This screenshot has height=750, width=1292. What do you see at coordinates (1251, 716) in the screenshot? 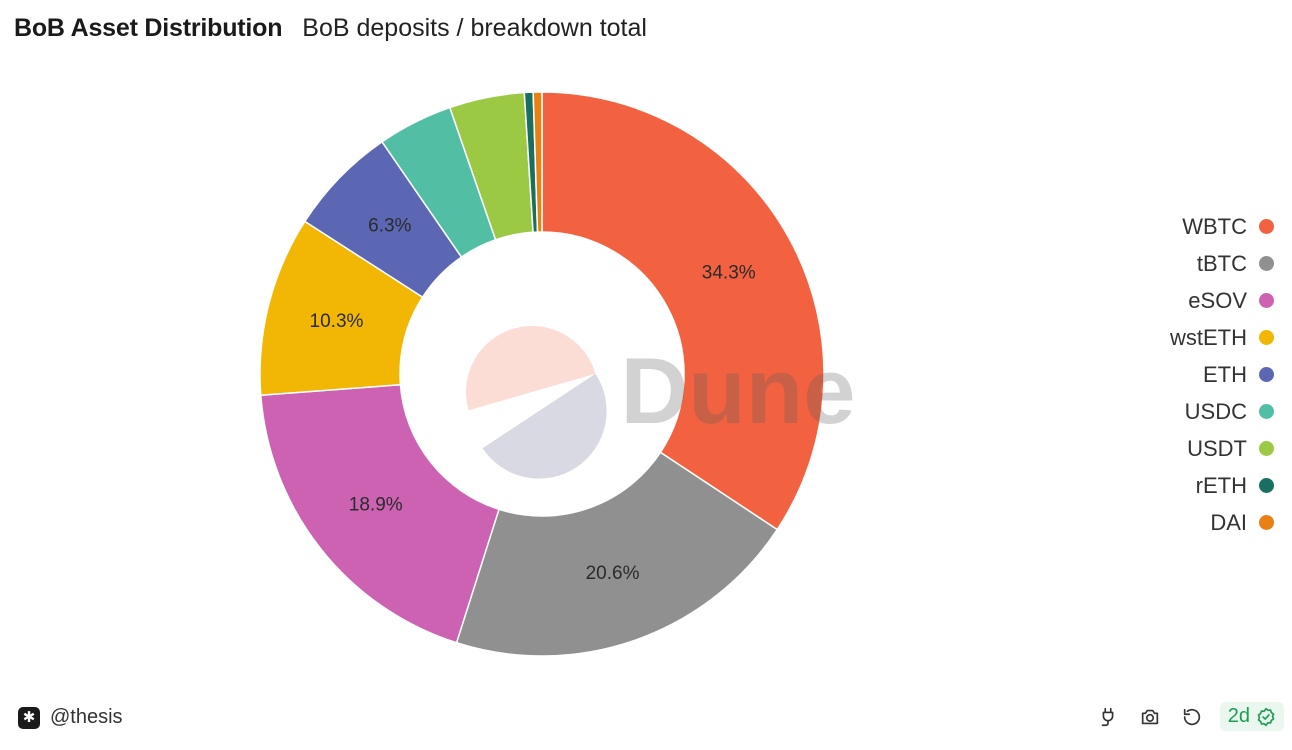
I see `freshness-badge: 2d` at bounding box center [1251, 716].